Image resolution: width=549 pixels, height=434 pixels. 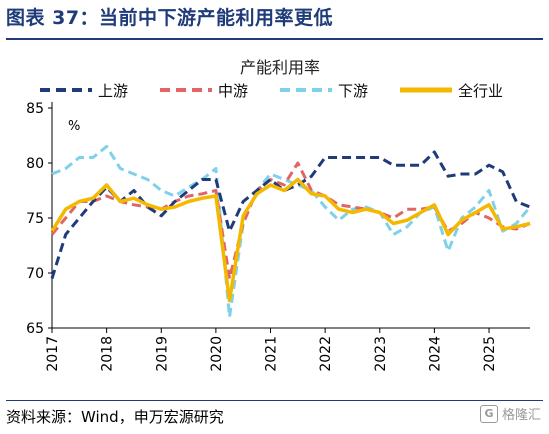 I want to click on legend-label: 下游, so click(x=353, y=91).